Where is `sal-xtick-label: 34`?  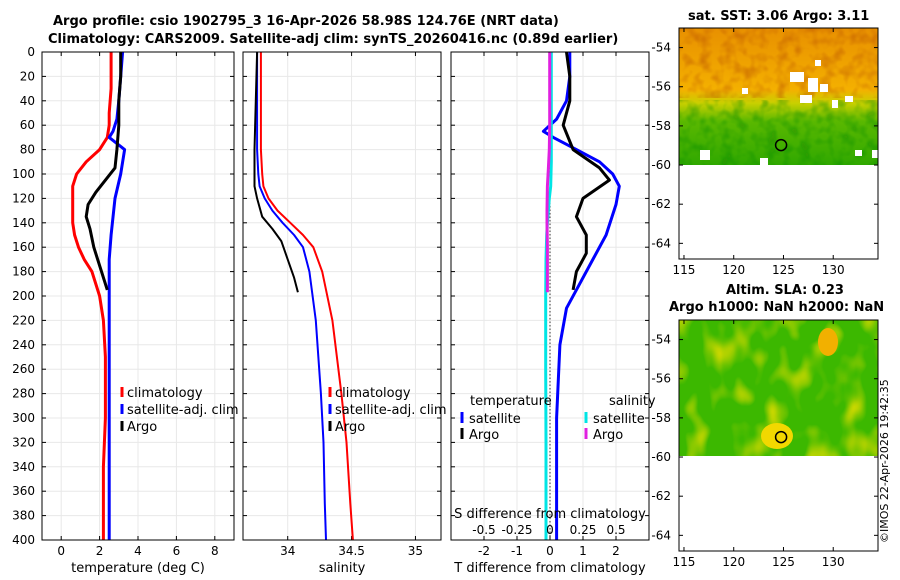 sal-xtick-label: 34 is located at coordinates (287, 551).